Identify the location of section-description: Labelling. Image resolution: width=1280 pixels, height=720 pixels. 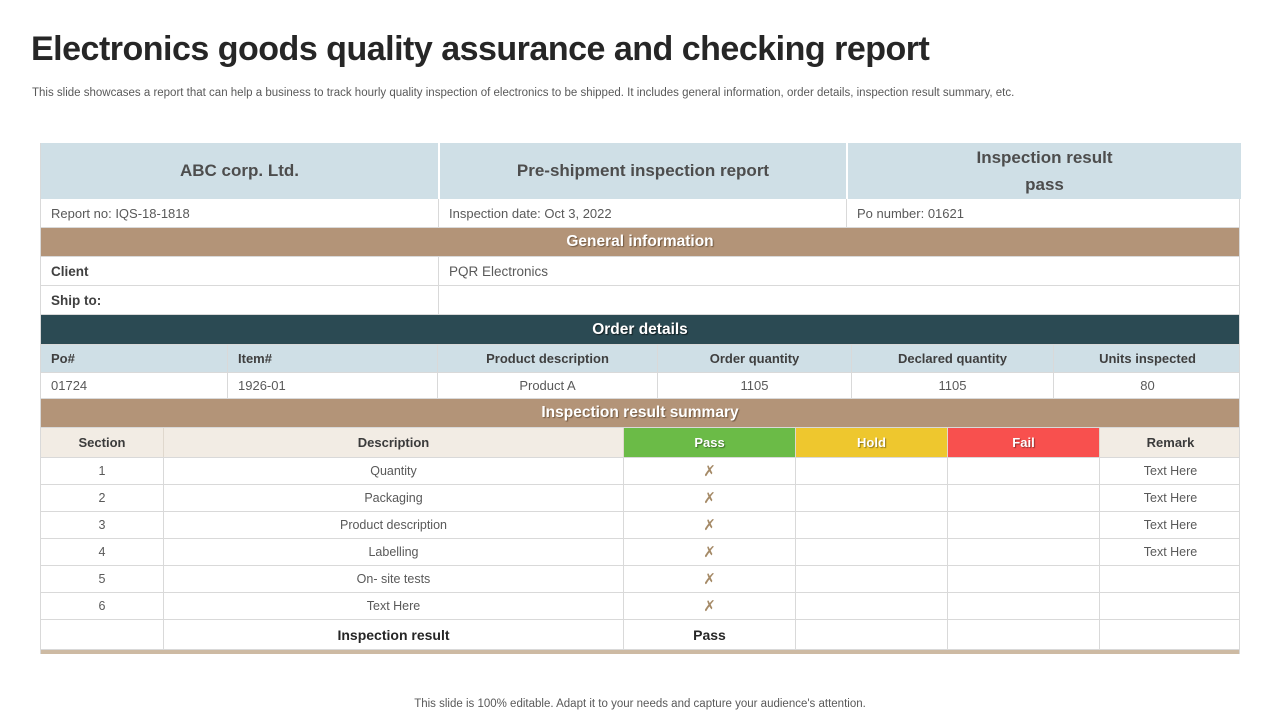
(393, 552).